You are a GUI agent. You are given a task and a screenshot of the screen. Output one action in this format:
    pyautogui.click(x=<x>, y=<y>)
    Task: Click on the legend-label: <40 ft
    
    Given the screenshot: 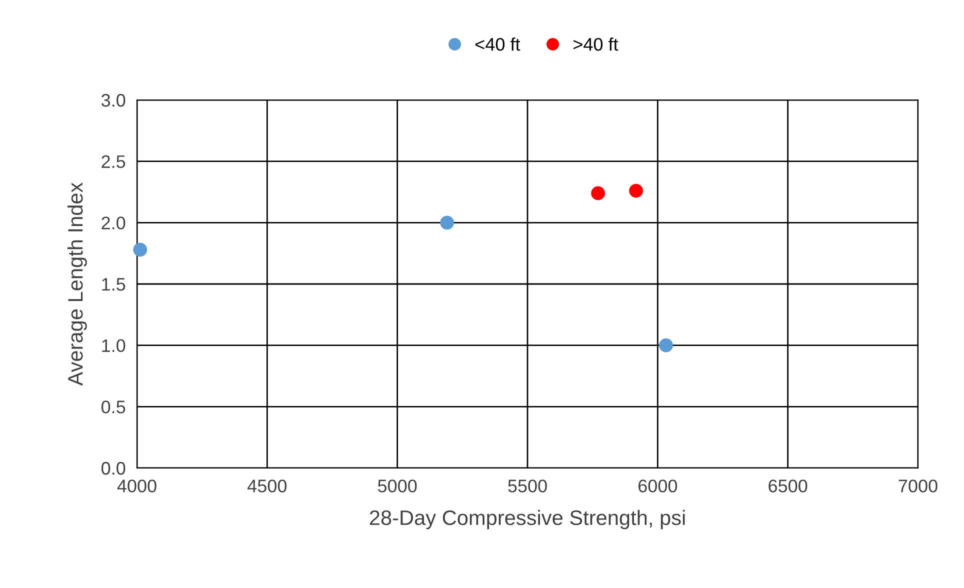 What is the action you would take?
    pyautogui.click(x=497, y=44)
    